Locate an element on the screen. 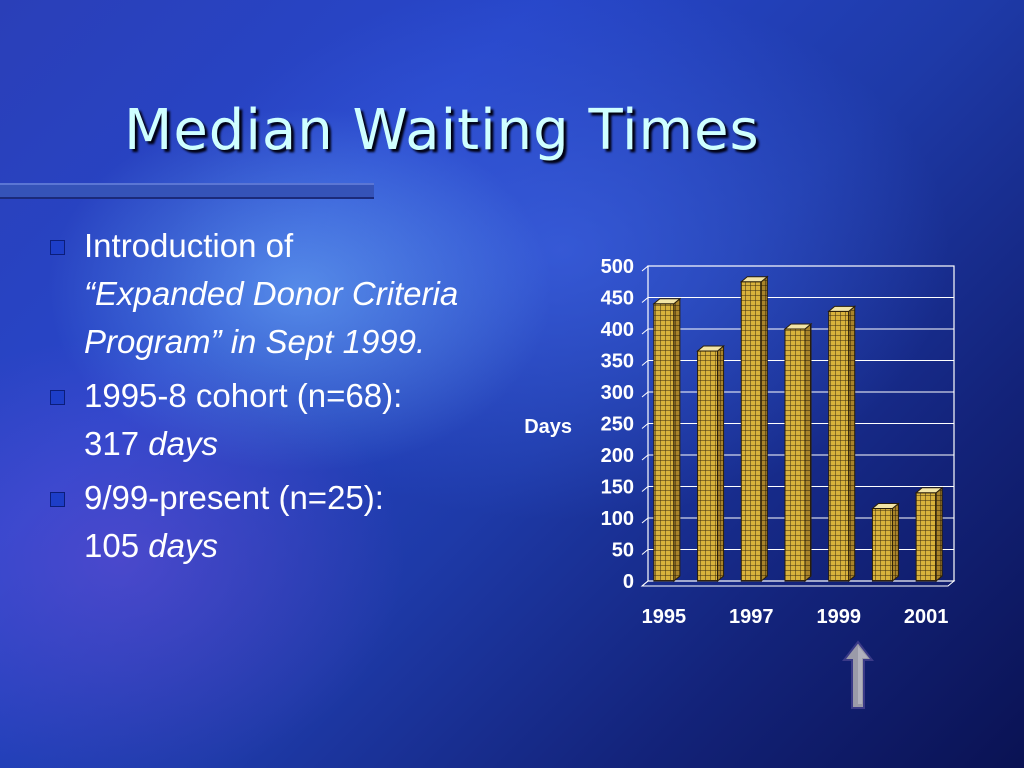 This screenshot has height=768, width=1024. y-tick-label: 500 is located at coordinates (617, 267).